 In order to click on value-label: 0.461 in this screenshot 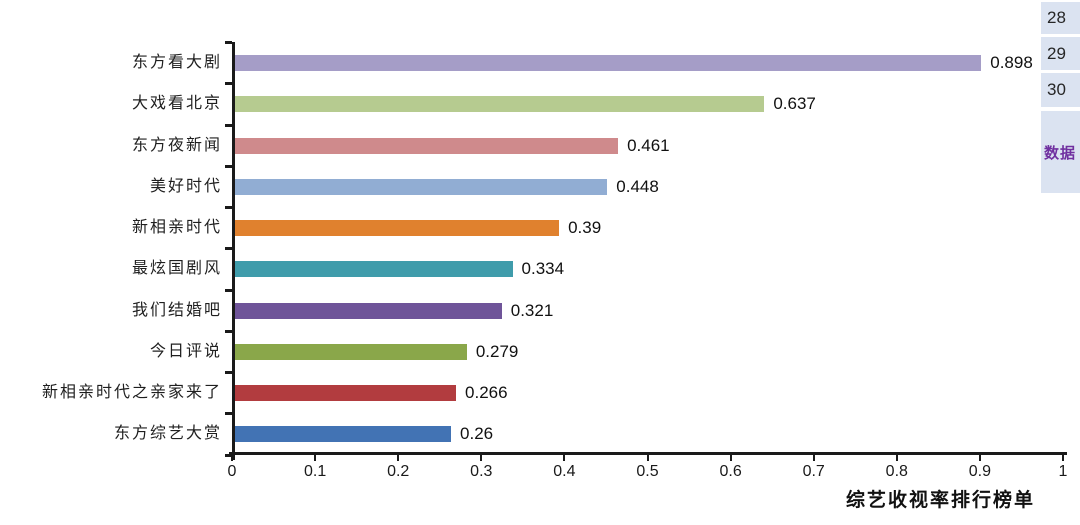, I will do `click(648, 145)`.